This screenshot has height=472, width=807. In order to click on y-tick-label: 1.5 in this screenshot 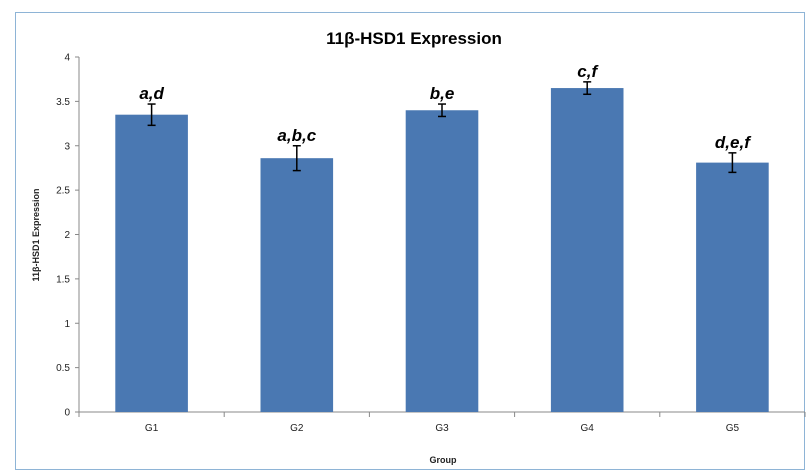, I will do `click(63, 279)`.